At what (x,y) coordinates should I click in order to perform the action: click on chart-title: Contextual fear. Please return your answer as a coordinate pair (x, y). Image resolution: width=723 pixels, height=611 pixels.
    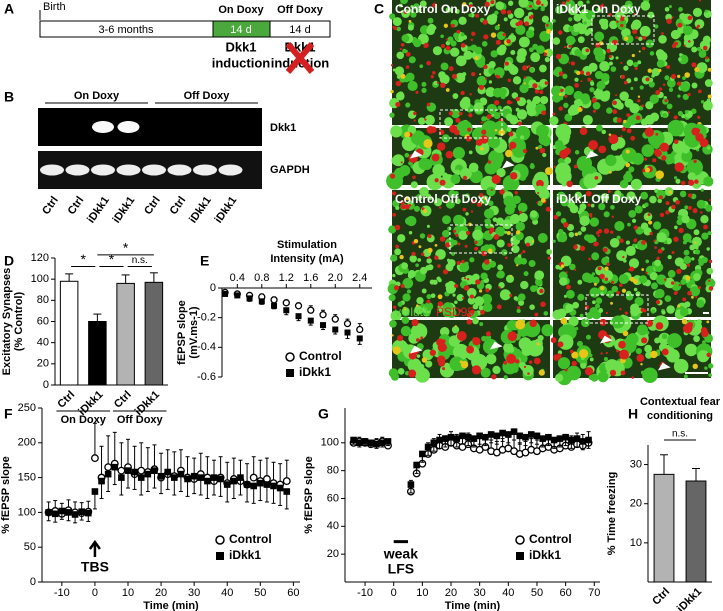
    Looking at the image, I should click on (680, 402).